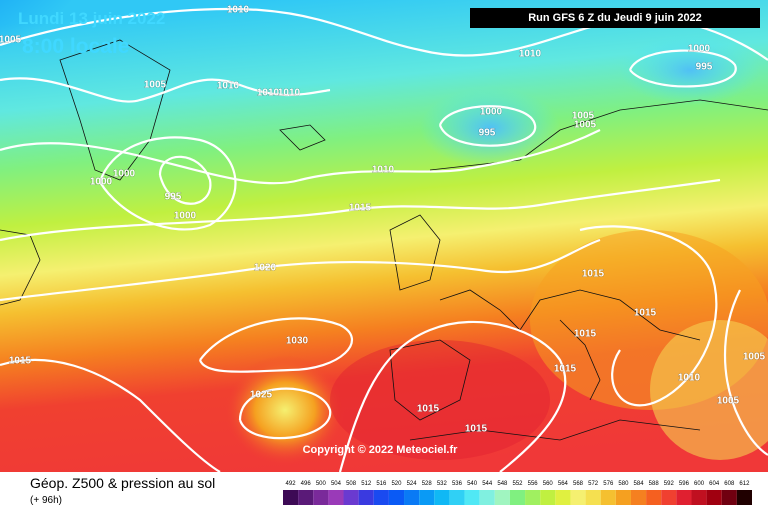  What do you see at coordinates (297, 341) in the screenshot?
I see `isobar-label: 1030` at bounding box center [297, 341].